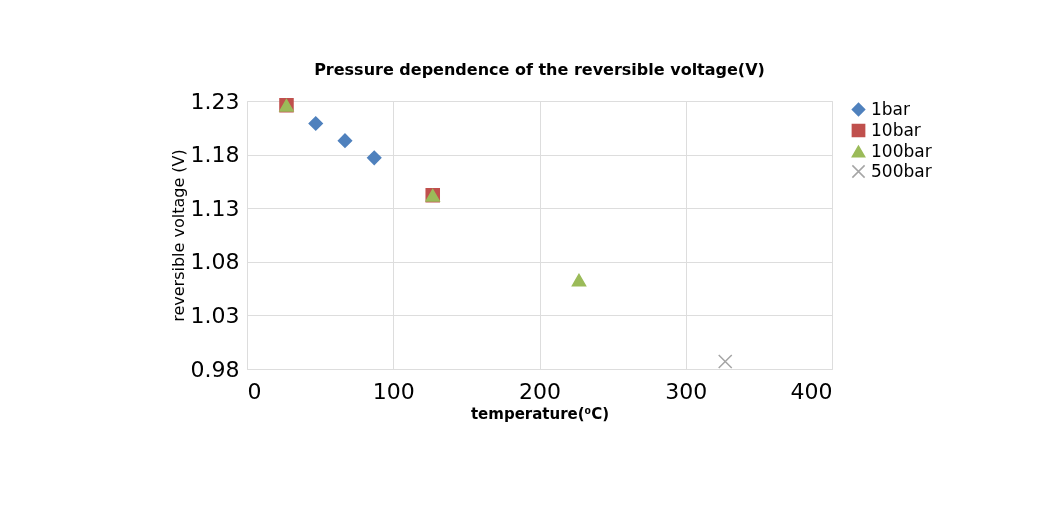  What do you see at coordinates (393, 391) in the screenshot?
I see `x-tick-label: 100` at bounding box center [393, 391].